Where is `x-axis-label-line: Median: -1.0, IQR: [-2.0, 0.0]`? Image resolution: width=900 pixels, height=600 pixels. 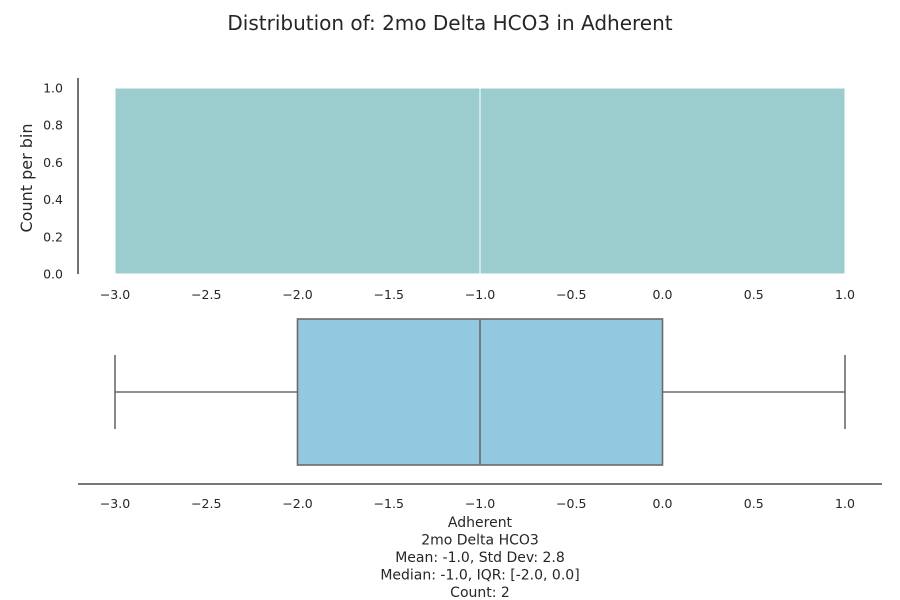 x-axis-label-line: Median: -1.0, IQR: [-2.0, 0.0] is located at coordinates (479, 576).